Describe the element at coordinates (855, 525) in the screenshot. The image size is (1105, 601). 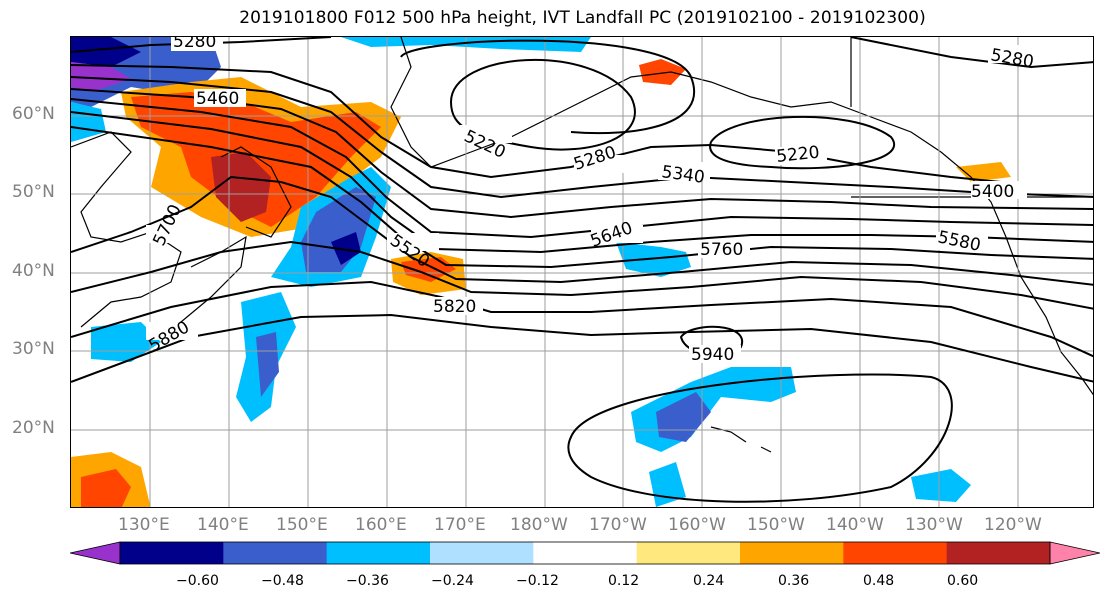
I see `lon-label: 140°W` at that location.